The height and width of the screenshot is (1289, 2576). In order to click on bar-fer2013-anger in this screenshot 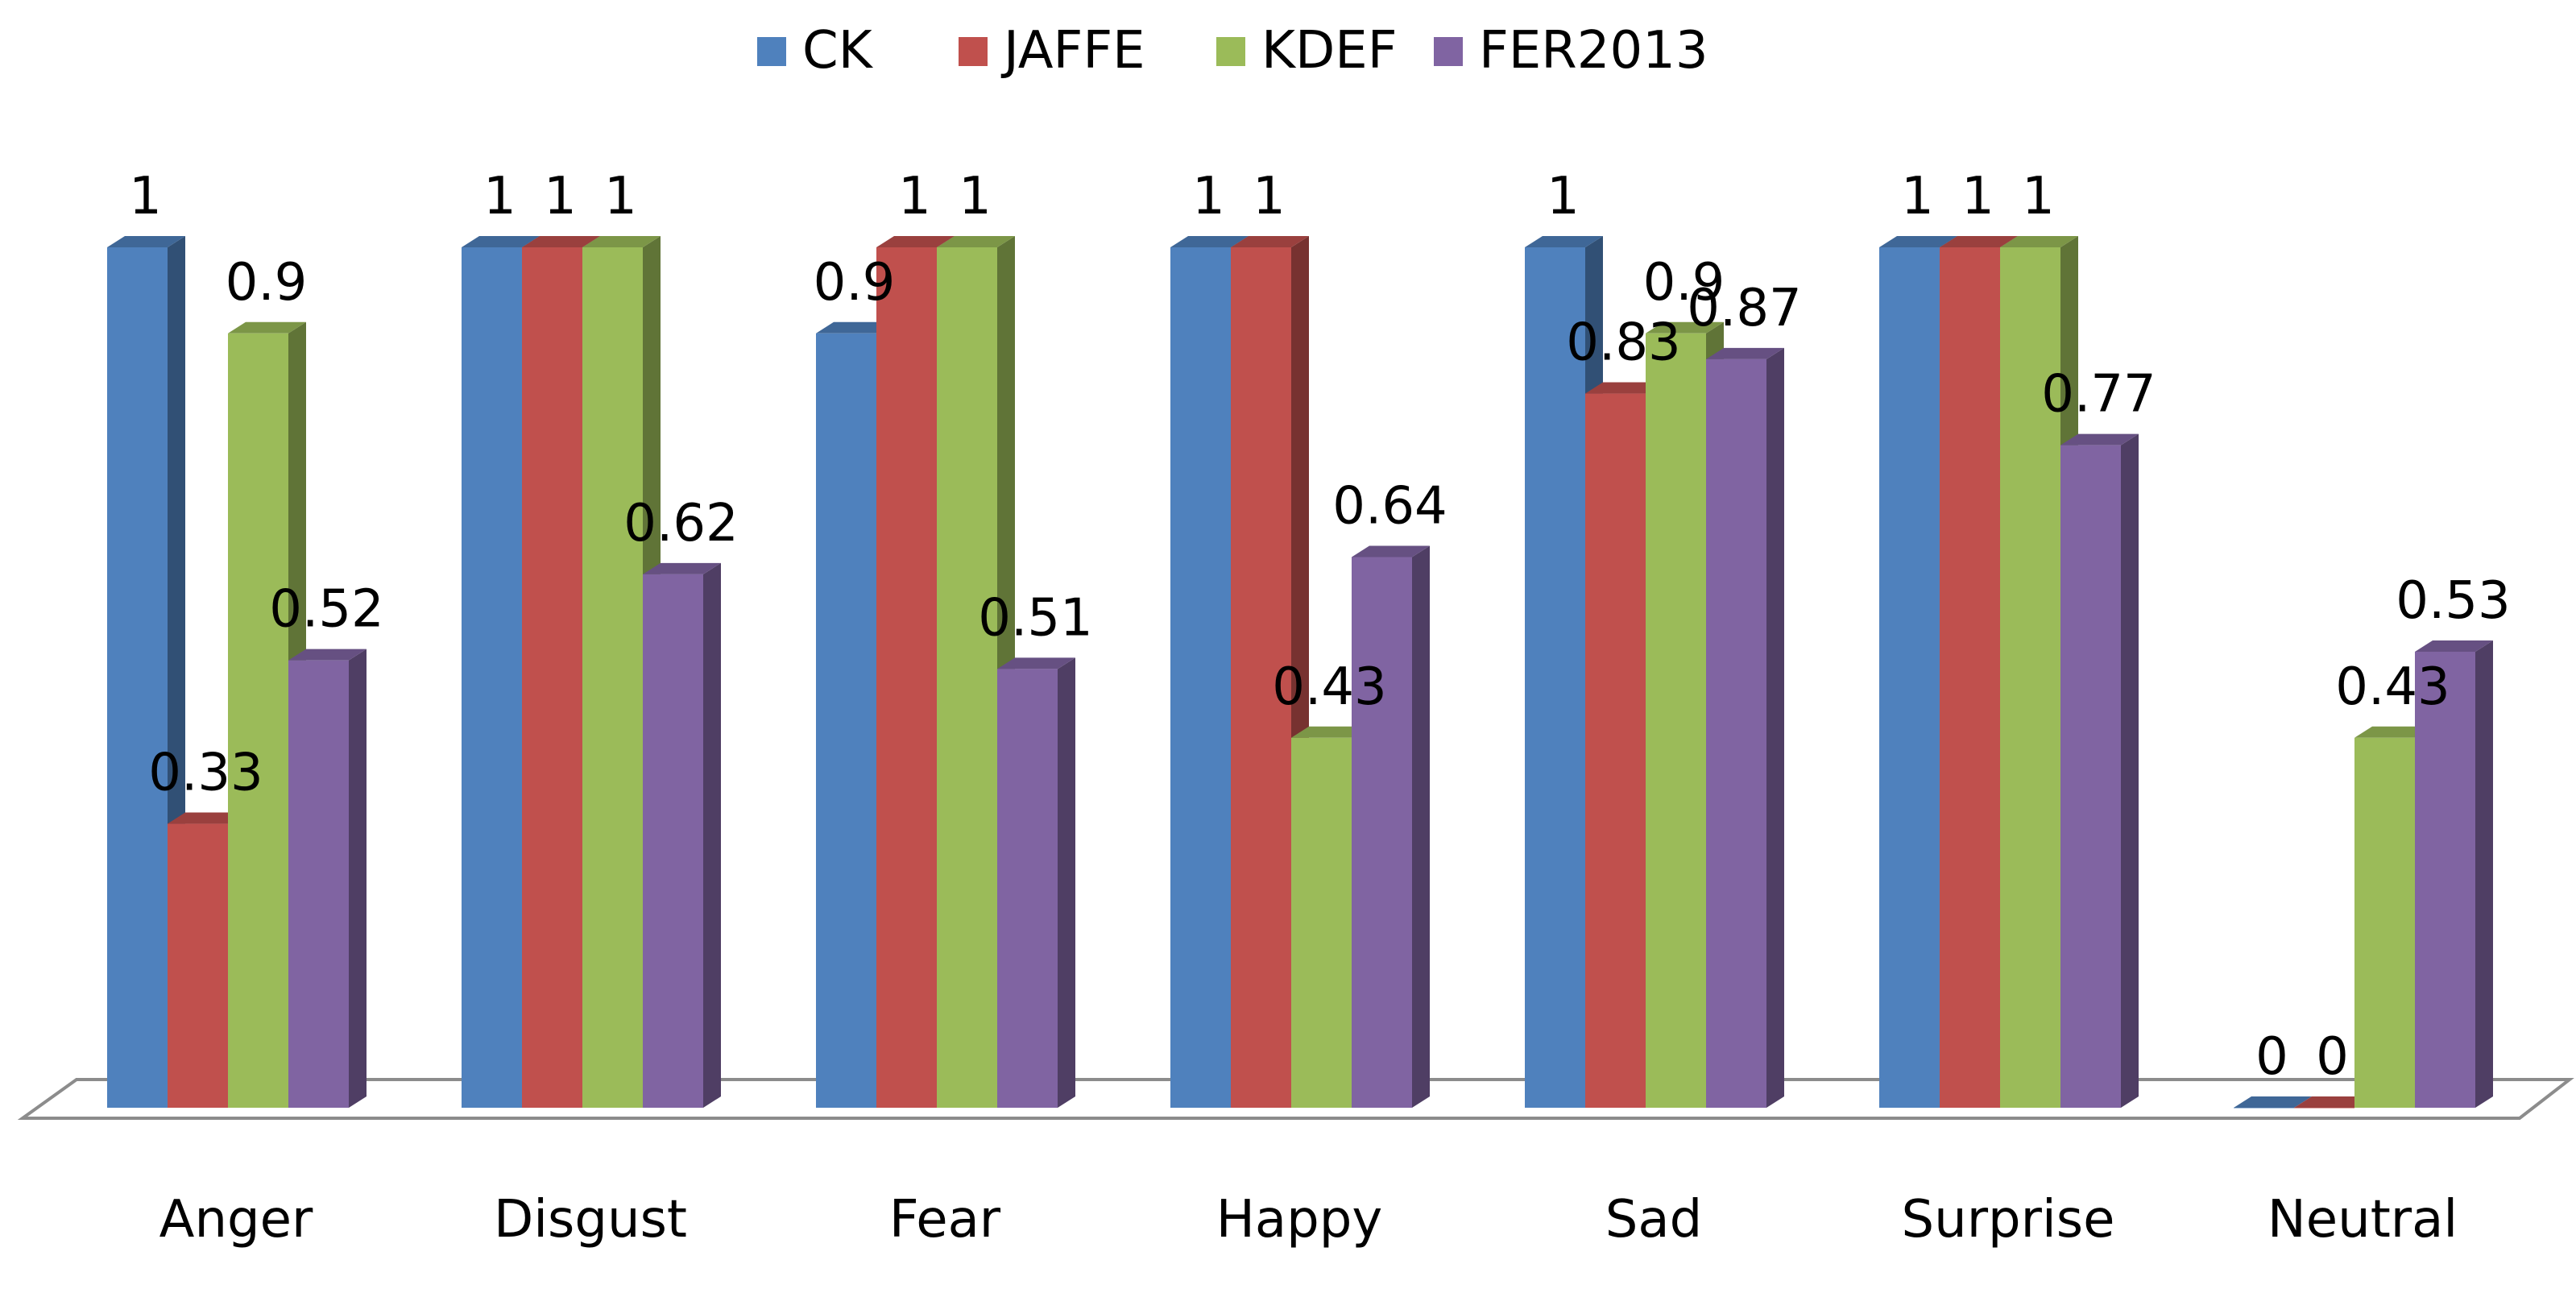, I will do `click(327, 878)`.